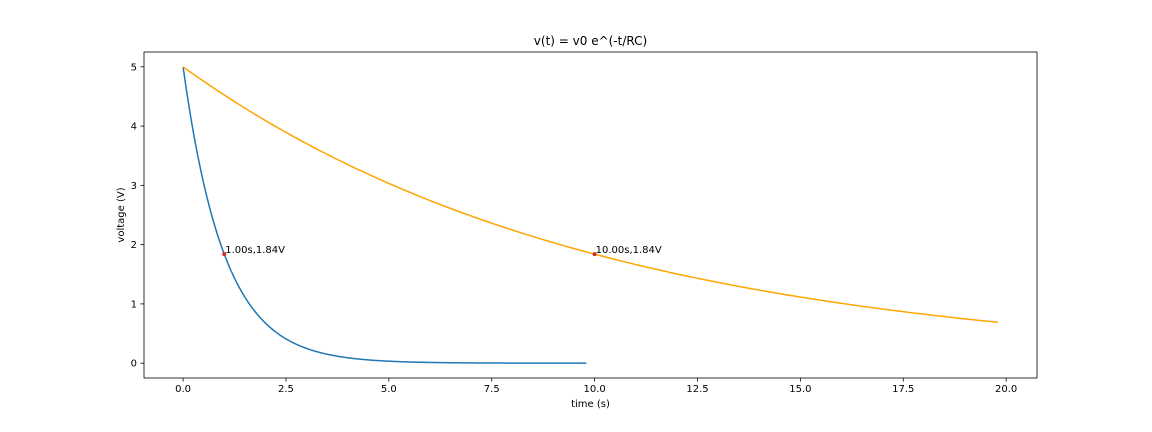  What do you see at coordinates (286, 389) in the screenshot?
I see `x-tick-label: 2.5` at bounding box center [286, 389].